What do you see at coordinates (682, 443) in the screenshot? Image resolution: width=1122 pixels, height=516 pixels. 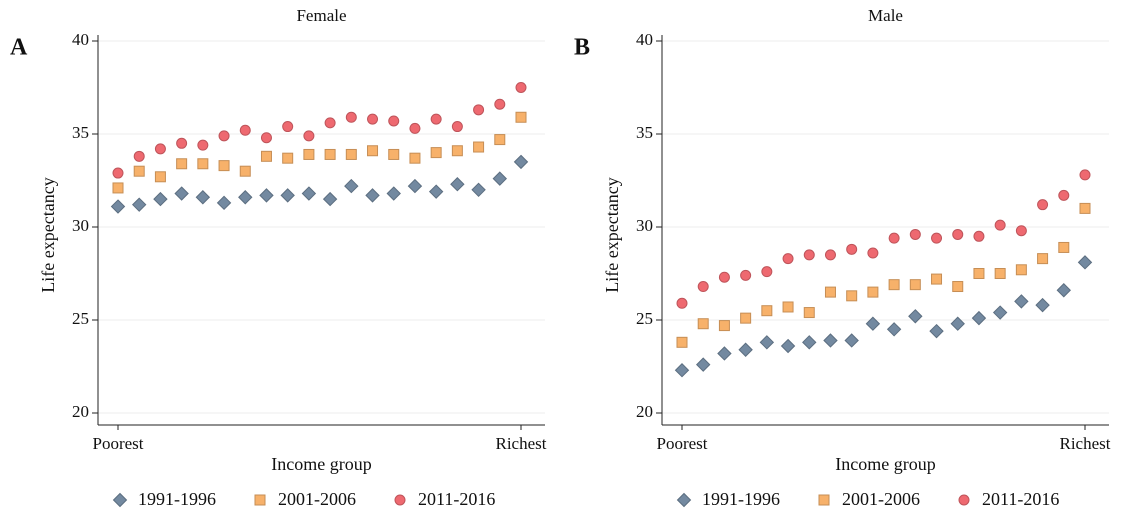 I see `x-tick-label: Poorest` at bounding box center [682, 443].